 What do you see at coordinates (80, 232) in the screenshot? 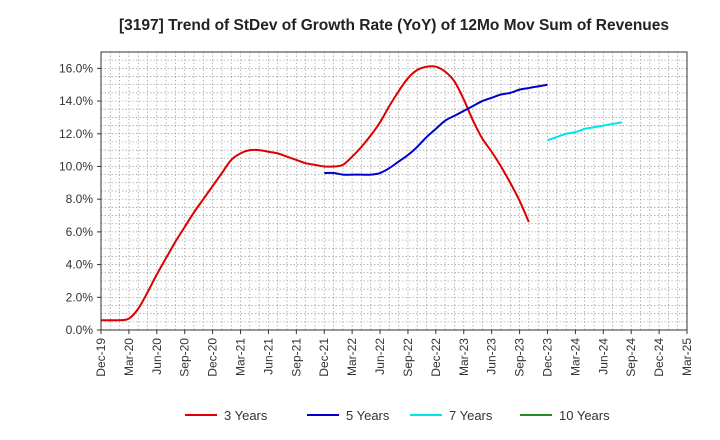
I see `y-tick-label: 6.0%` at bounding box center [80, 232].